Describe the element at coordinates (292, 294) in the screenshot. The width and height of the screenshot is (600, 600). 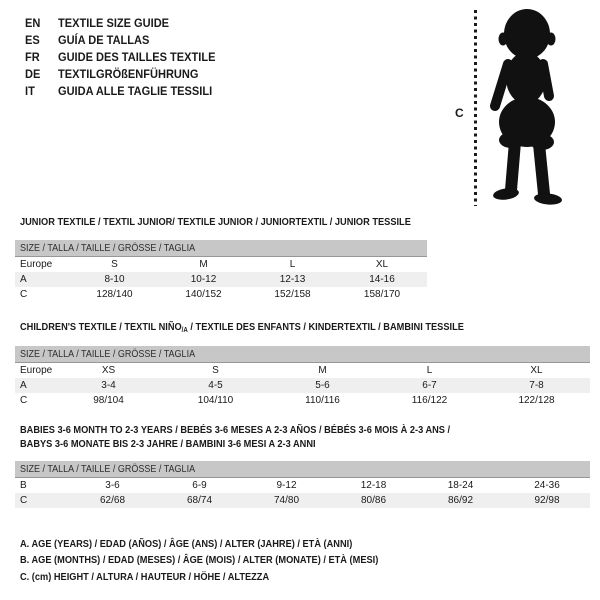
I see `size-value: 152/158` at that location.